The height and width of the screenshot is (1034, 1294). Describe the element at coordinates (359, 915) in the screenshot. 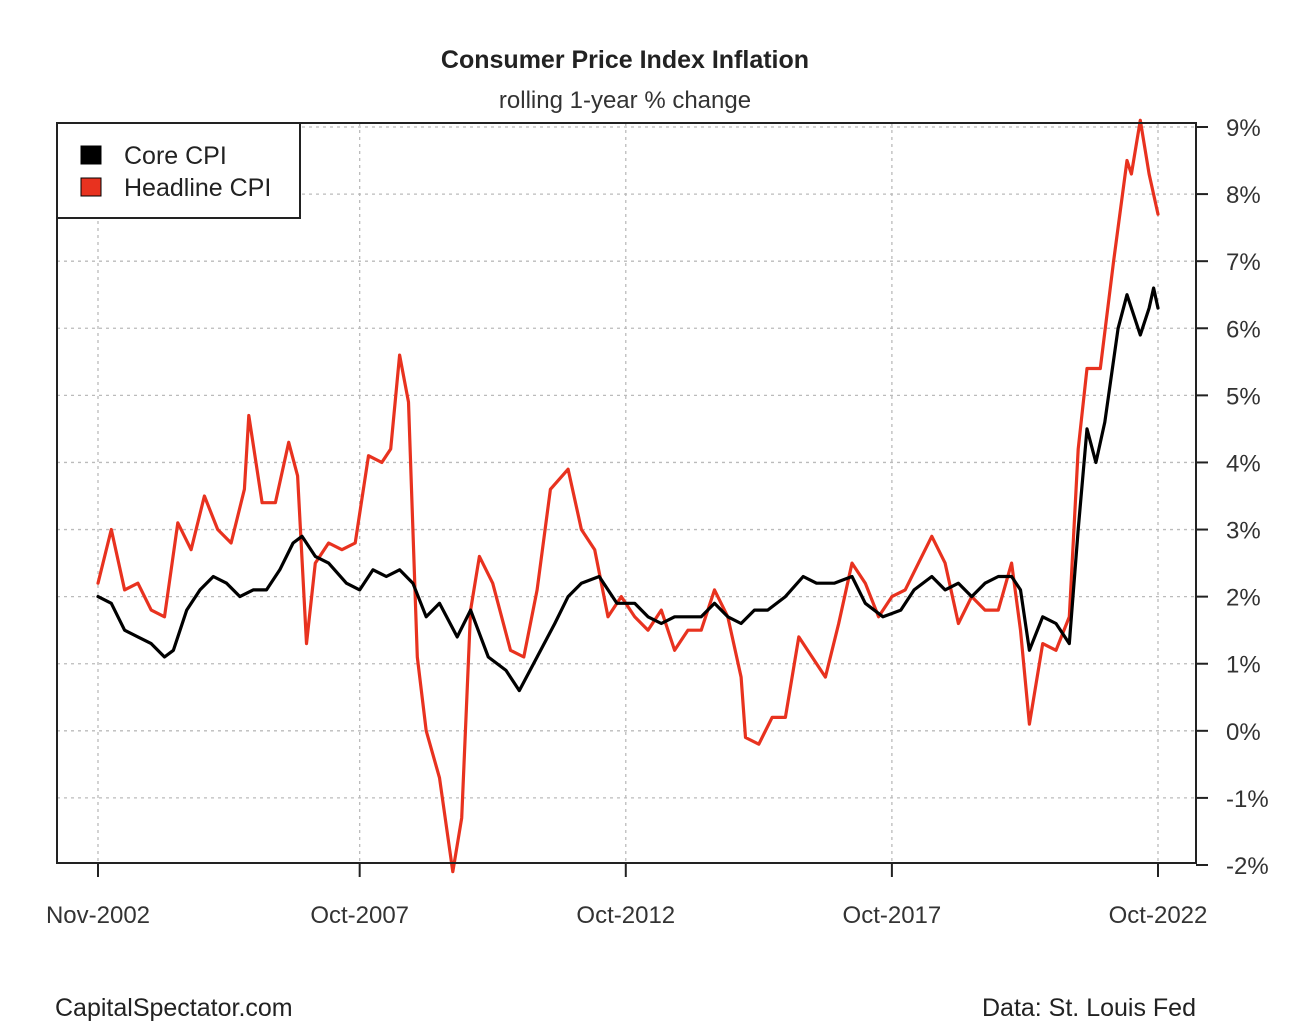

I see `x-tick-label: Oct-2007` at that location.